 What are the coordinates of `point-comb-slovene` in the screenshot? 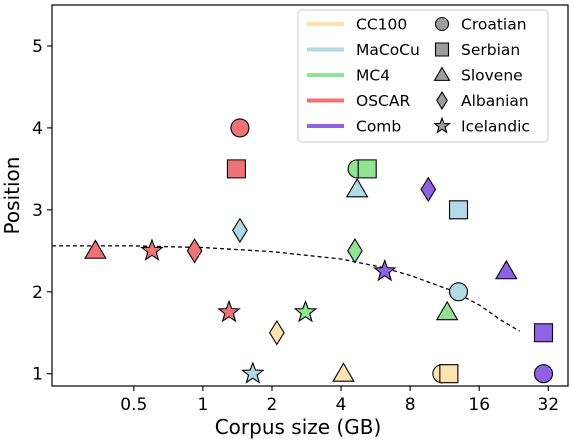 It's located at (506, 269).